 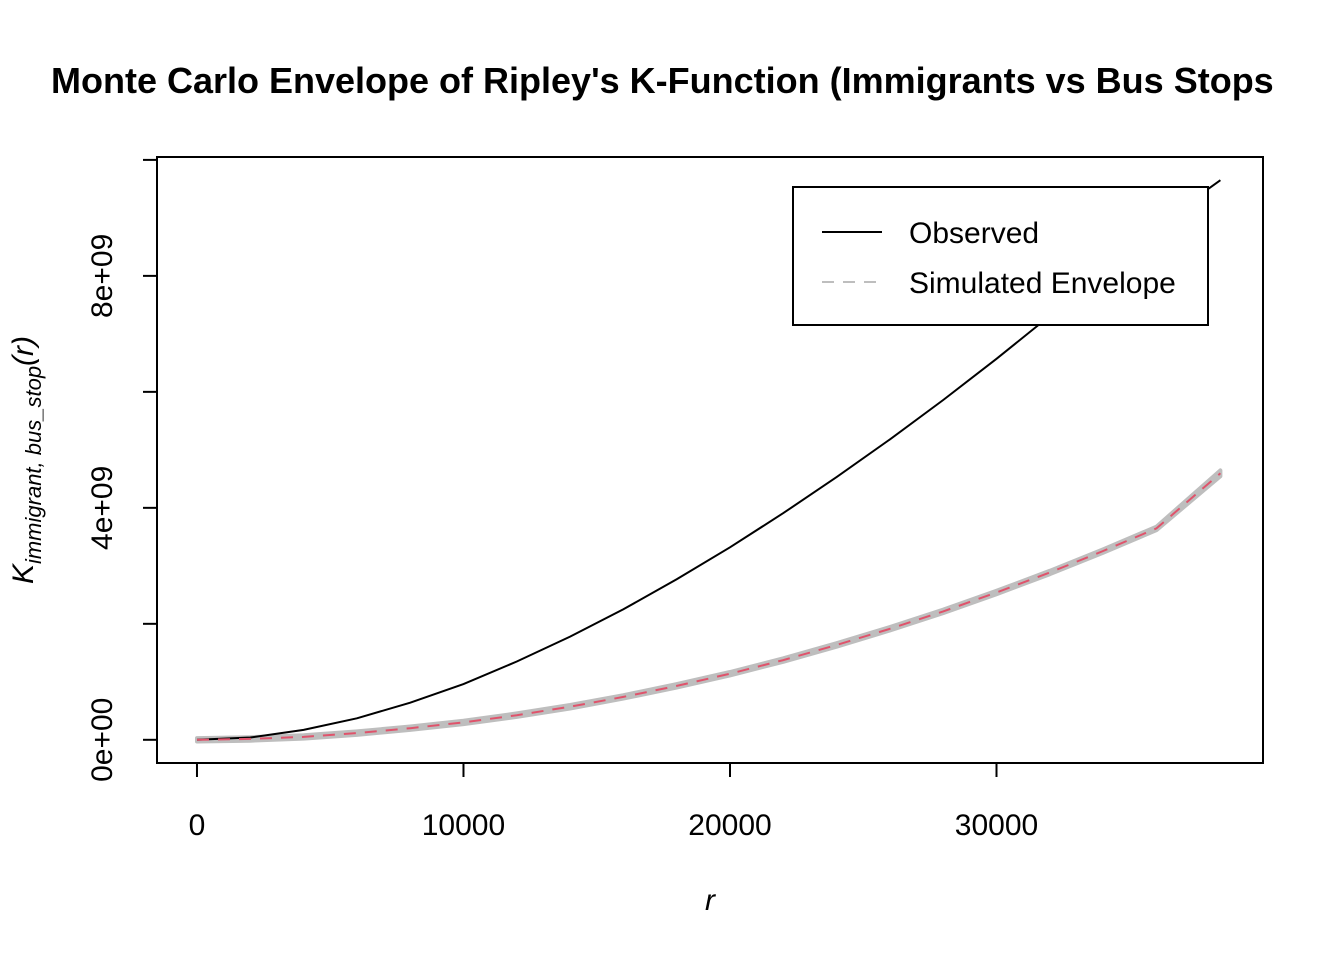 I want to click on y-axis-label: Kimmigrant, bus_stop(r), so click(x=26, y=460).